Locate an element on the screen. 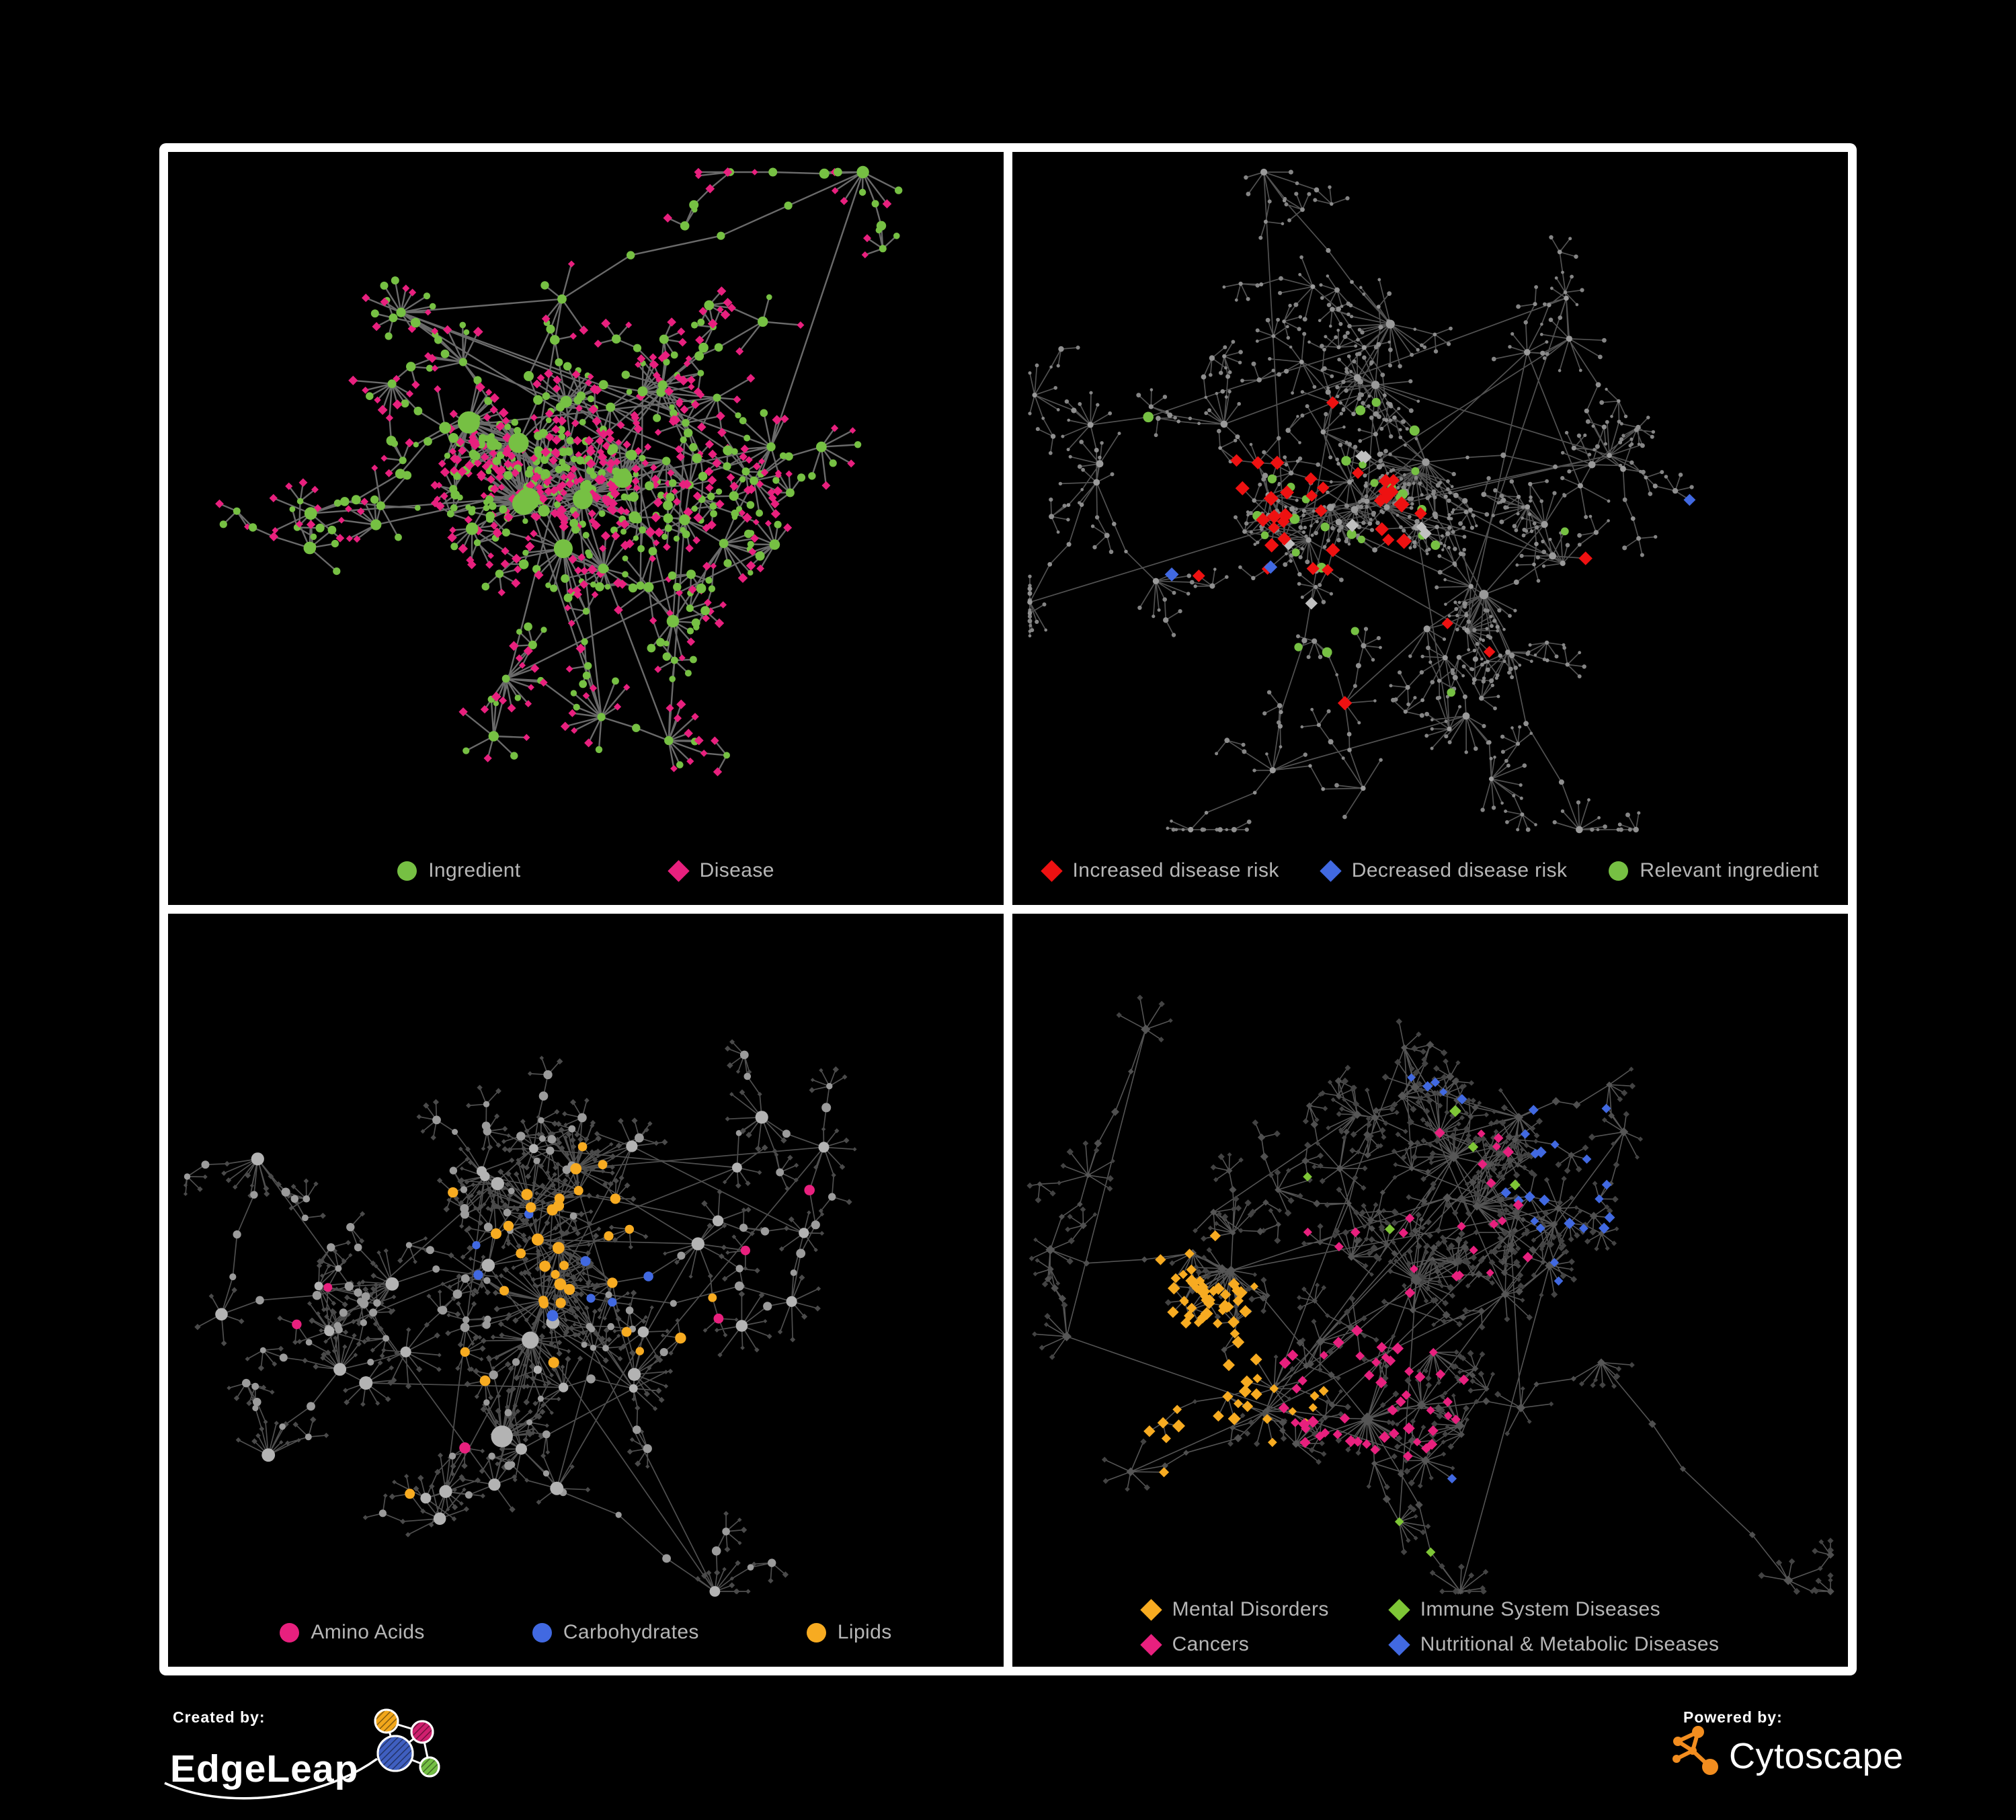  legend-item: Amino Acids is located at coordinates (352, 1632).